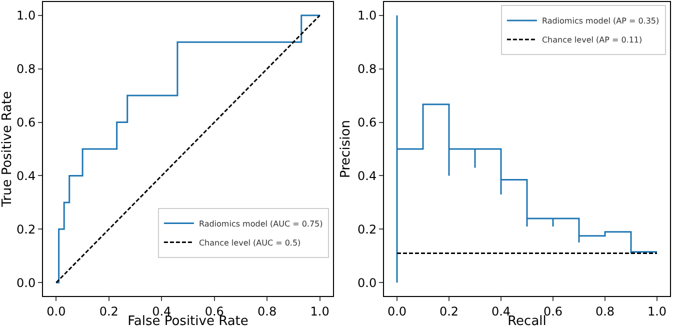 The height and width of the screenshot is (329, 676). What do you see at coordinates (249, 243) in the screenshot?
I see `legend-label: Chance level (AUC = 0.5)` at bounding box center [249, 243].